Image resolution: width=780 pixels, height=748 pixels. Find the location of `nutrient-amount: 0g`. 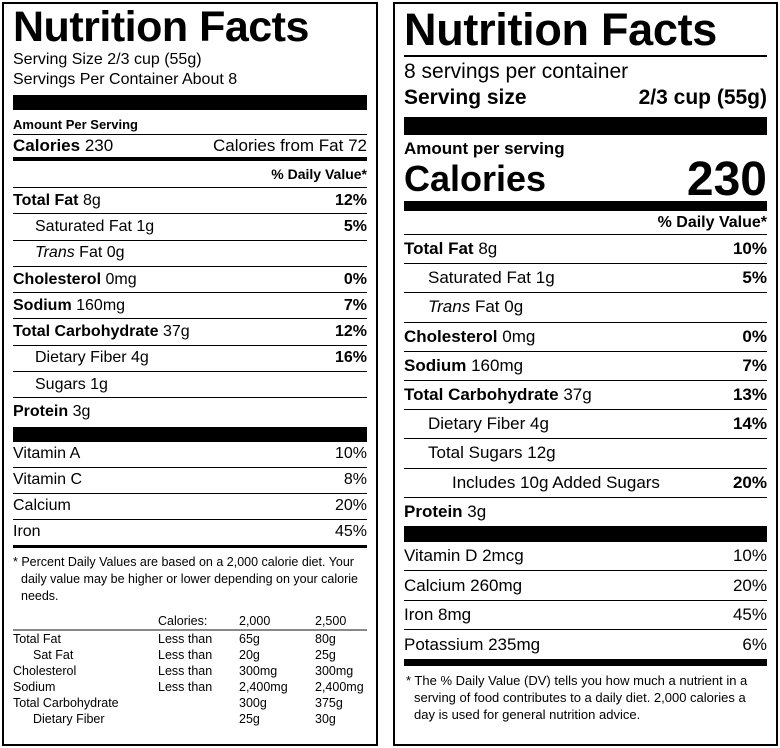

nutrient-amount: 0g is located at coordinates (115, 253).